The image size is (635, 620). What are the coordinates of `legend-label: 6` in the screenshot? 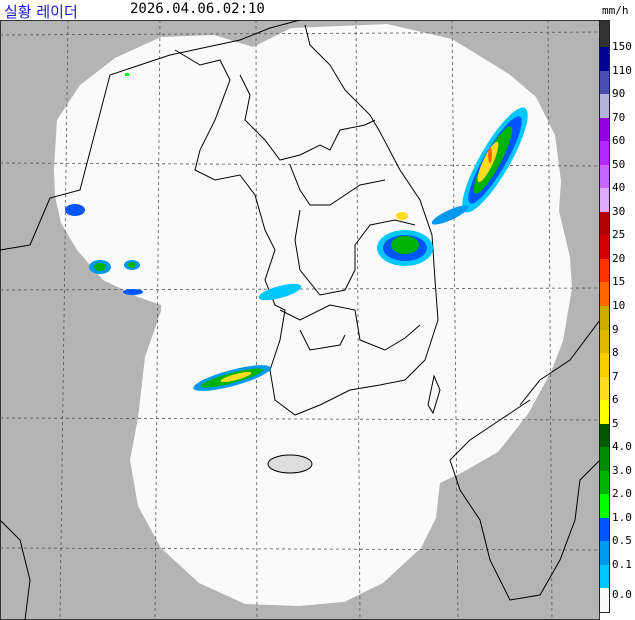 It's located at (615, 400).